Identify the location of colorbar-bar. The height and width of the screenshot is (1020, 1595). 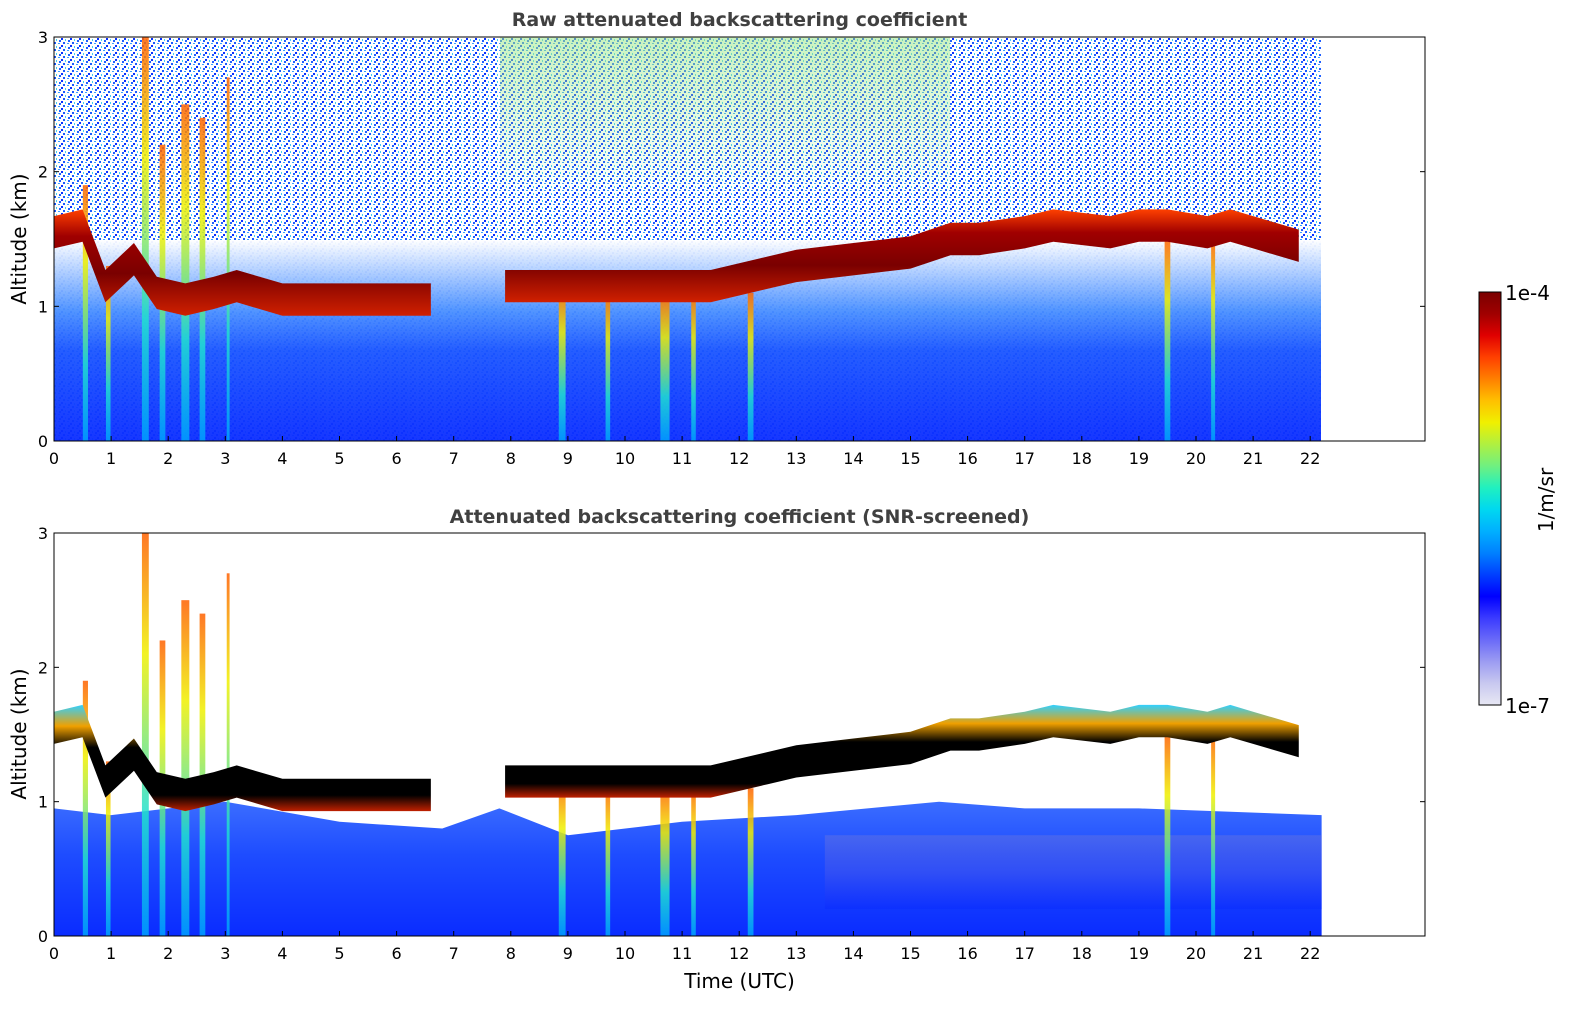
(1490, 498).